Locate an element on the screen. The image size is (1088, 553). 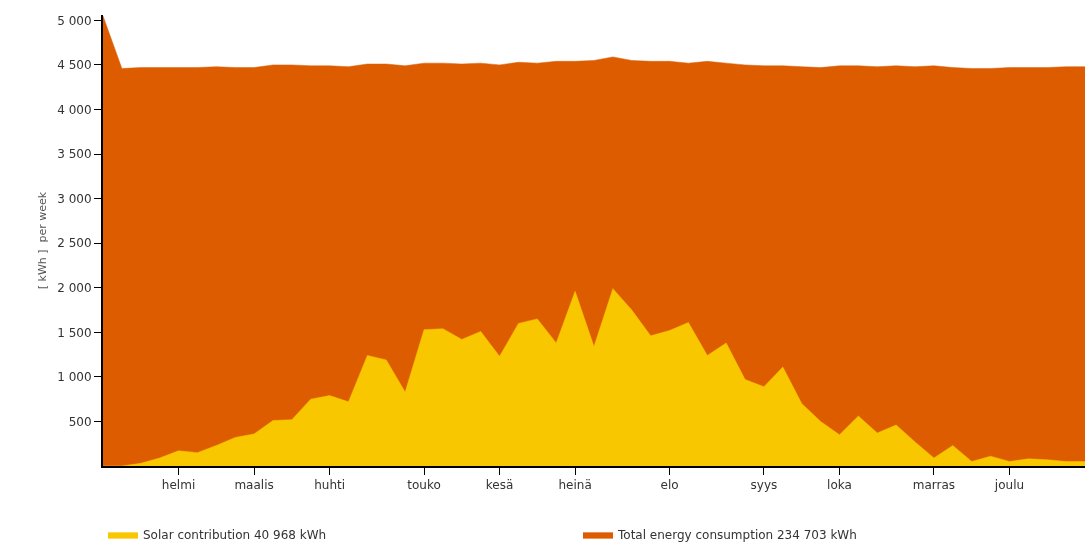
y-tick-label: 4 000 is located at coordinates (74, 109).